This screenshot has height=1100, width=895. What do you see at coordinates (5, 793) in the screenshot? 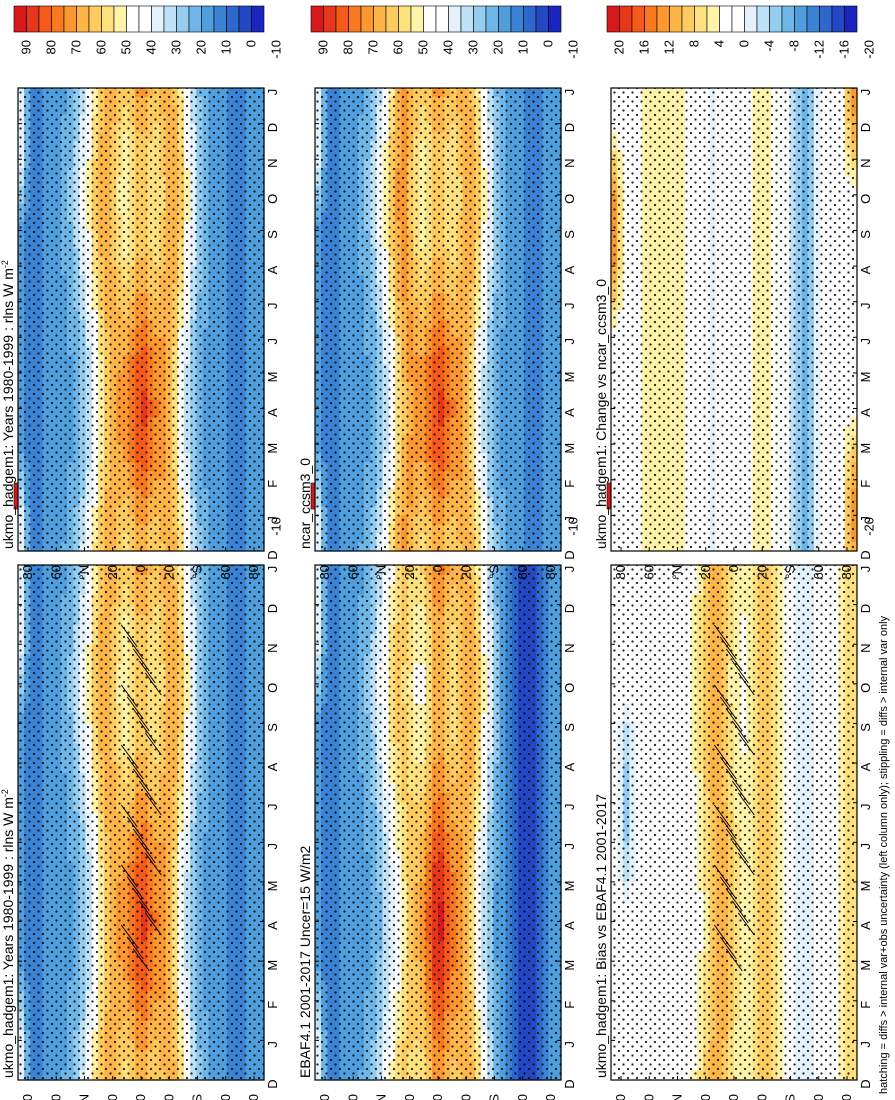
I see `title-superscript: -2` at bounding box center [5, 793].